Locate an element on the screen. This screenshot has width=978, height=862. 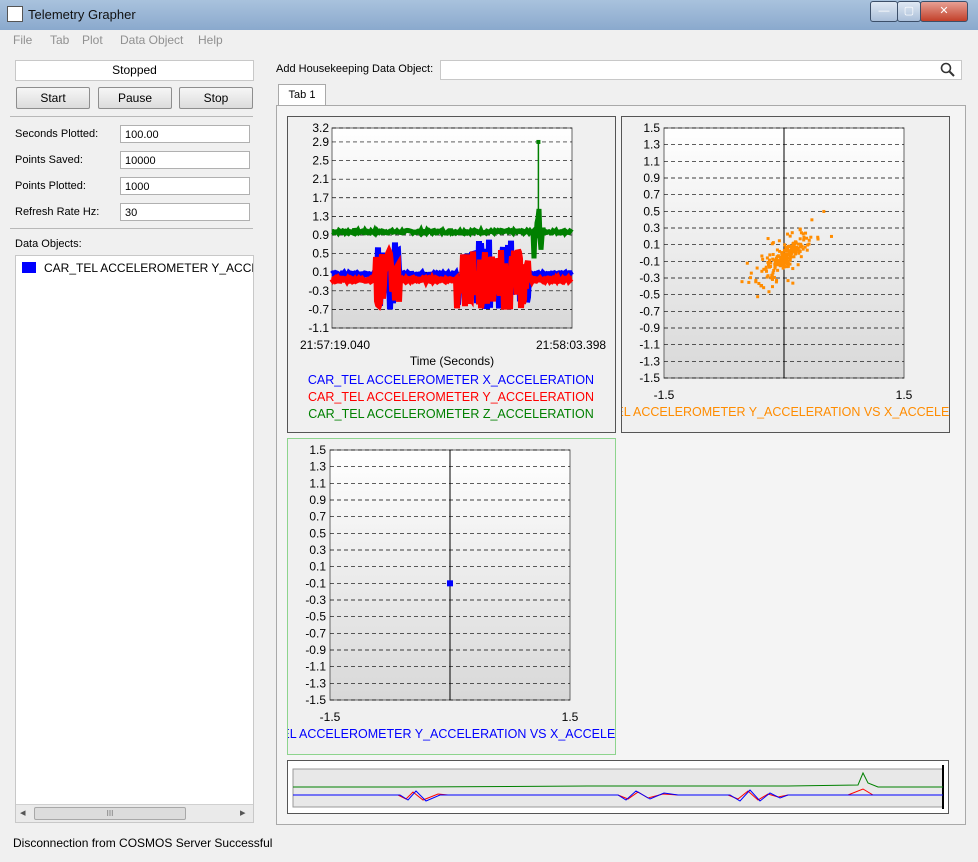
start-button: Start is located at coordinates (53, 98).